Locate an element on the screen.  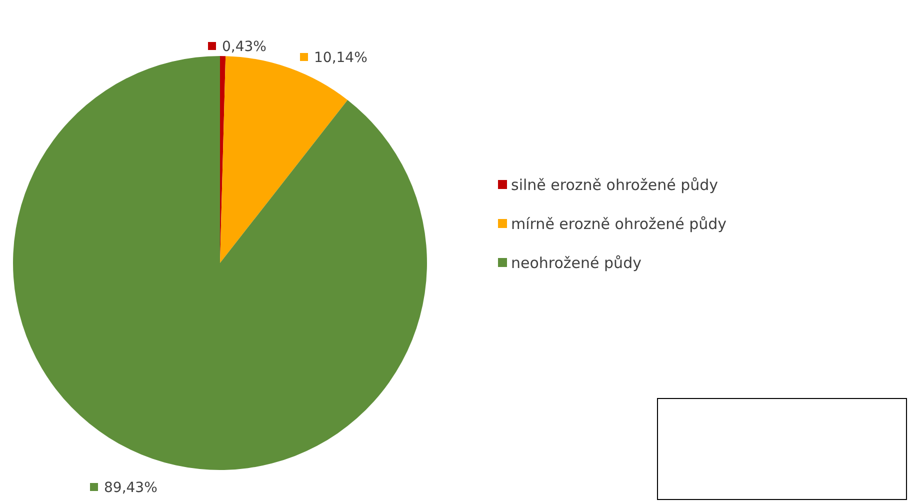
data-label: 0,43% is located at coordinates (244, 47).